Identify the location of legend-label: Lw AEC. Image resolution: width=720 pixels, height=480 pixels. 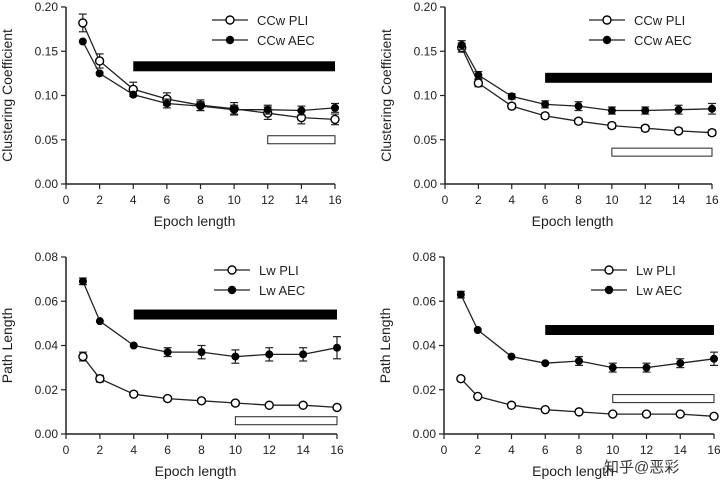
(282, 290).